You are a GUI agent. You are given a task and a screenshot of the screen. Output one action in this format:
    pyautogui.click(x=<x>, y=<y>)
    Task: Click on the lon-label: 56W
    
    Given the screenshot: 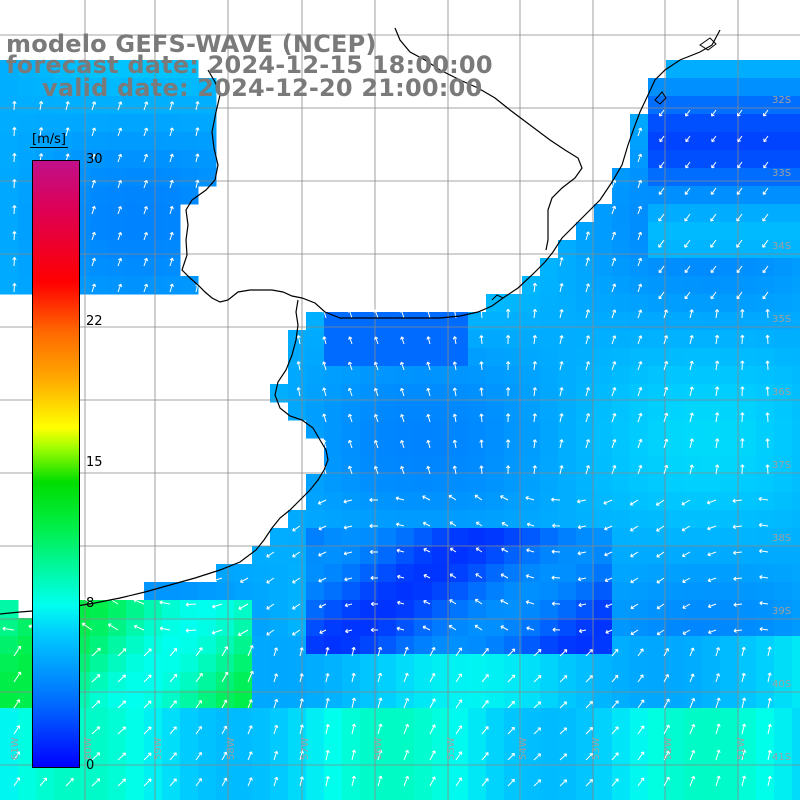 What is the action you would take?
    pyautogui.click(x=378, y=748)
    